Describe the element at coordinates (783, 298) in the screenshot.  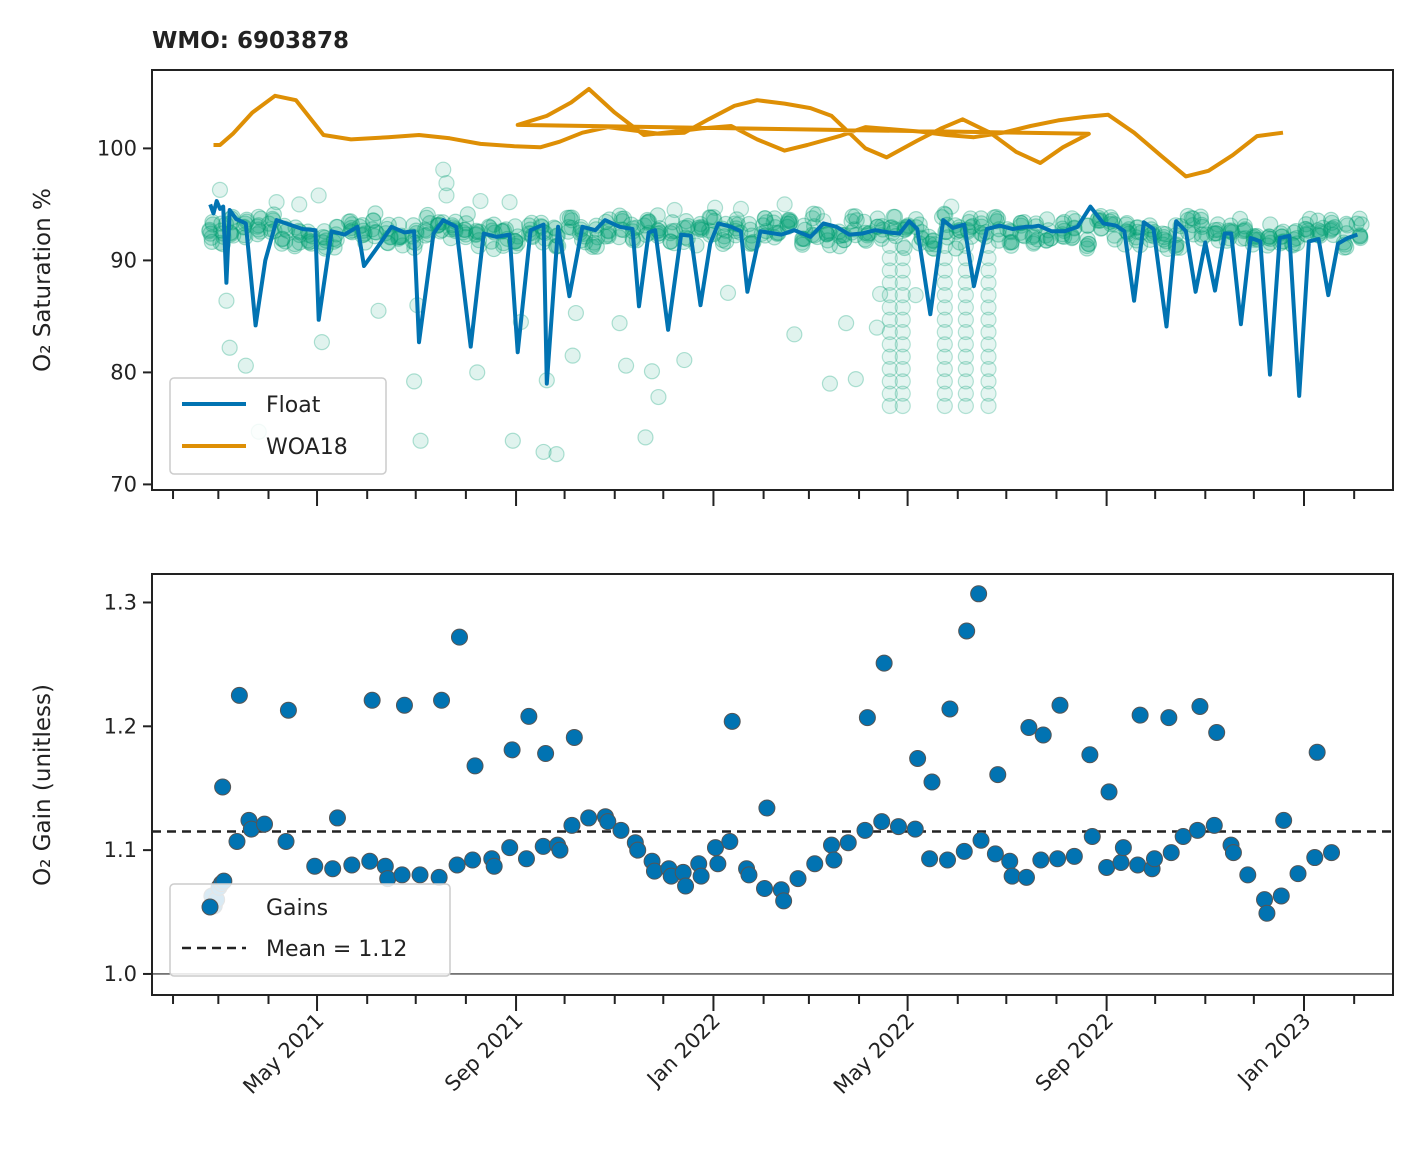
I see `series-line-float` at that location.